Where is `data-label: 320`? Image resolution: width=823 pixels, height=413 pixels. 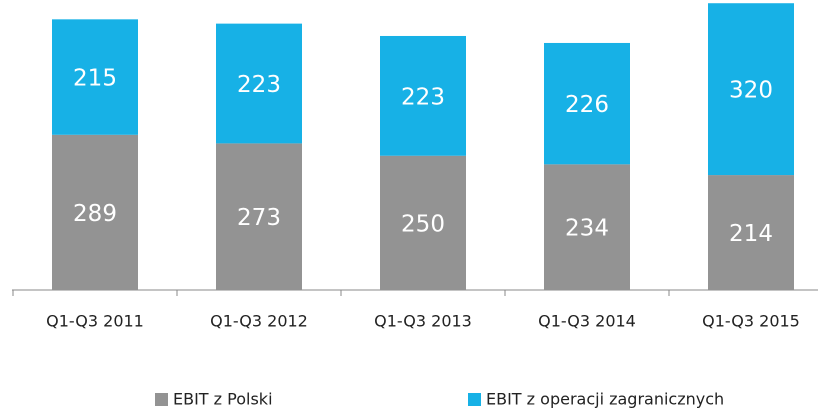
data-label: 320 is located at coordinates (751, 91).